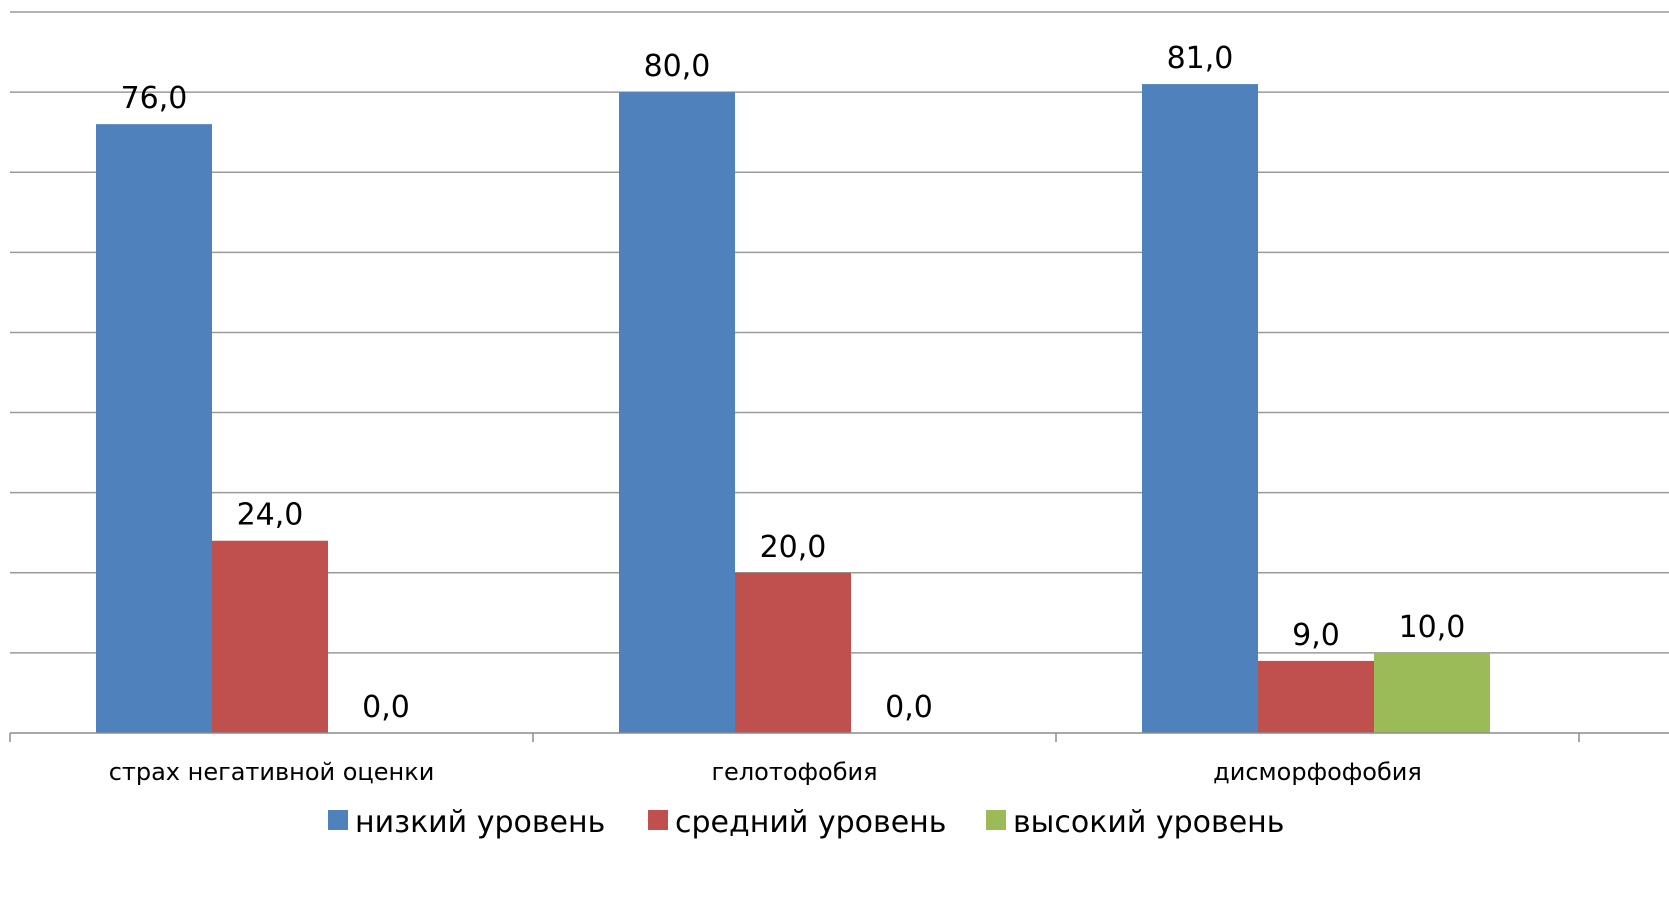  Describe the element at coordinates (794, 772) in the screenshot. I see `category-label: гелотофобия` at that location.